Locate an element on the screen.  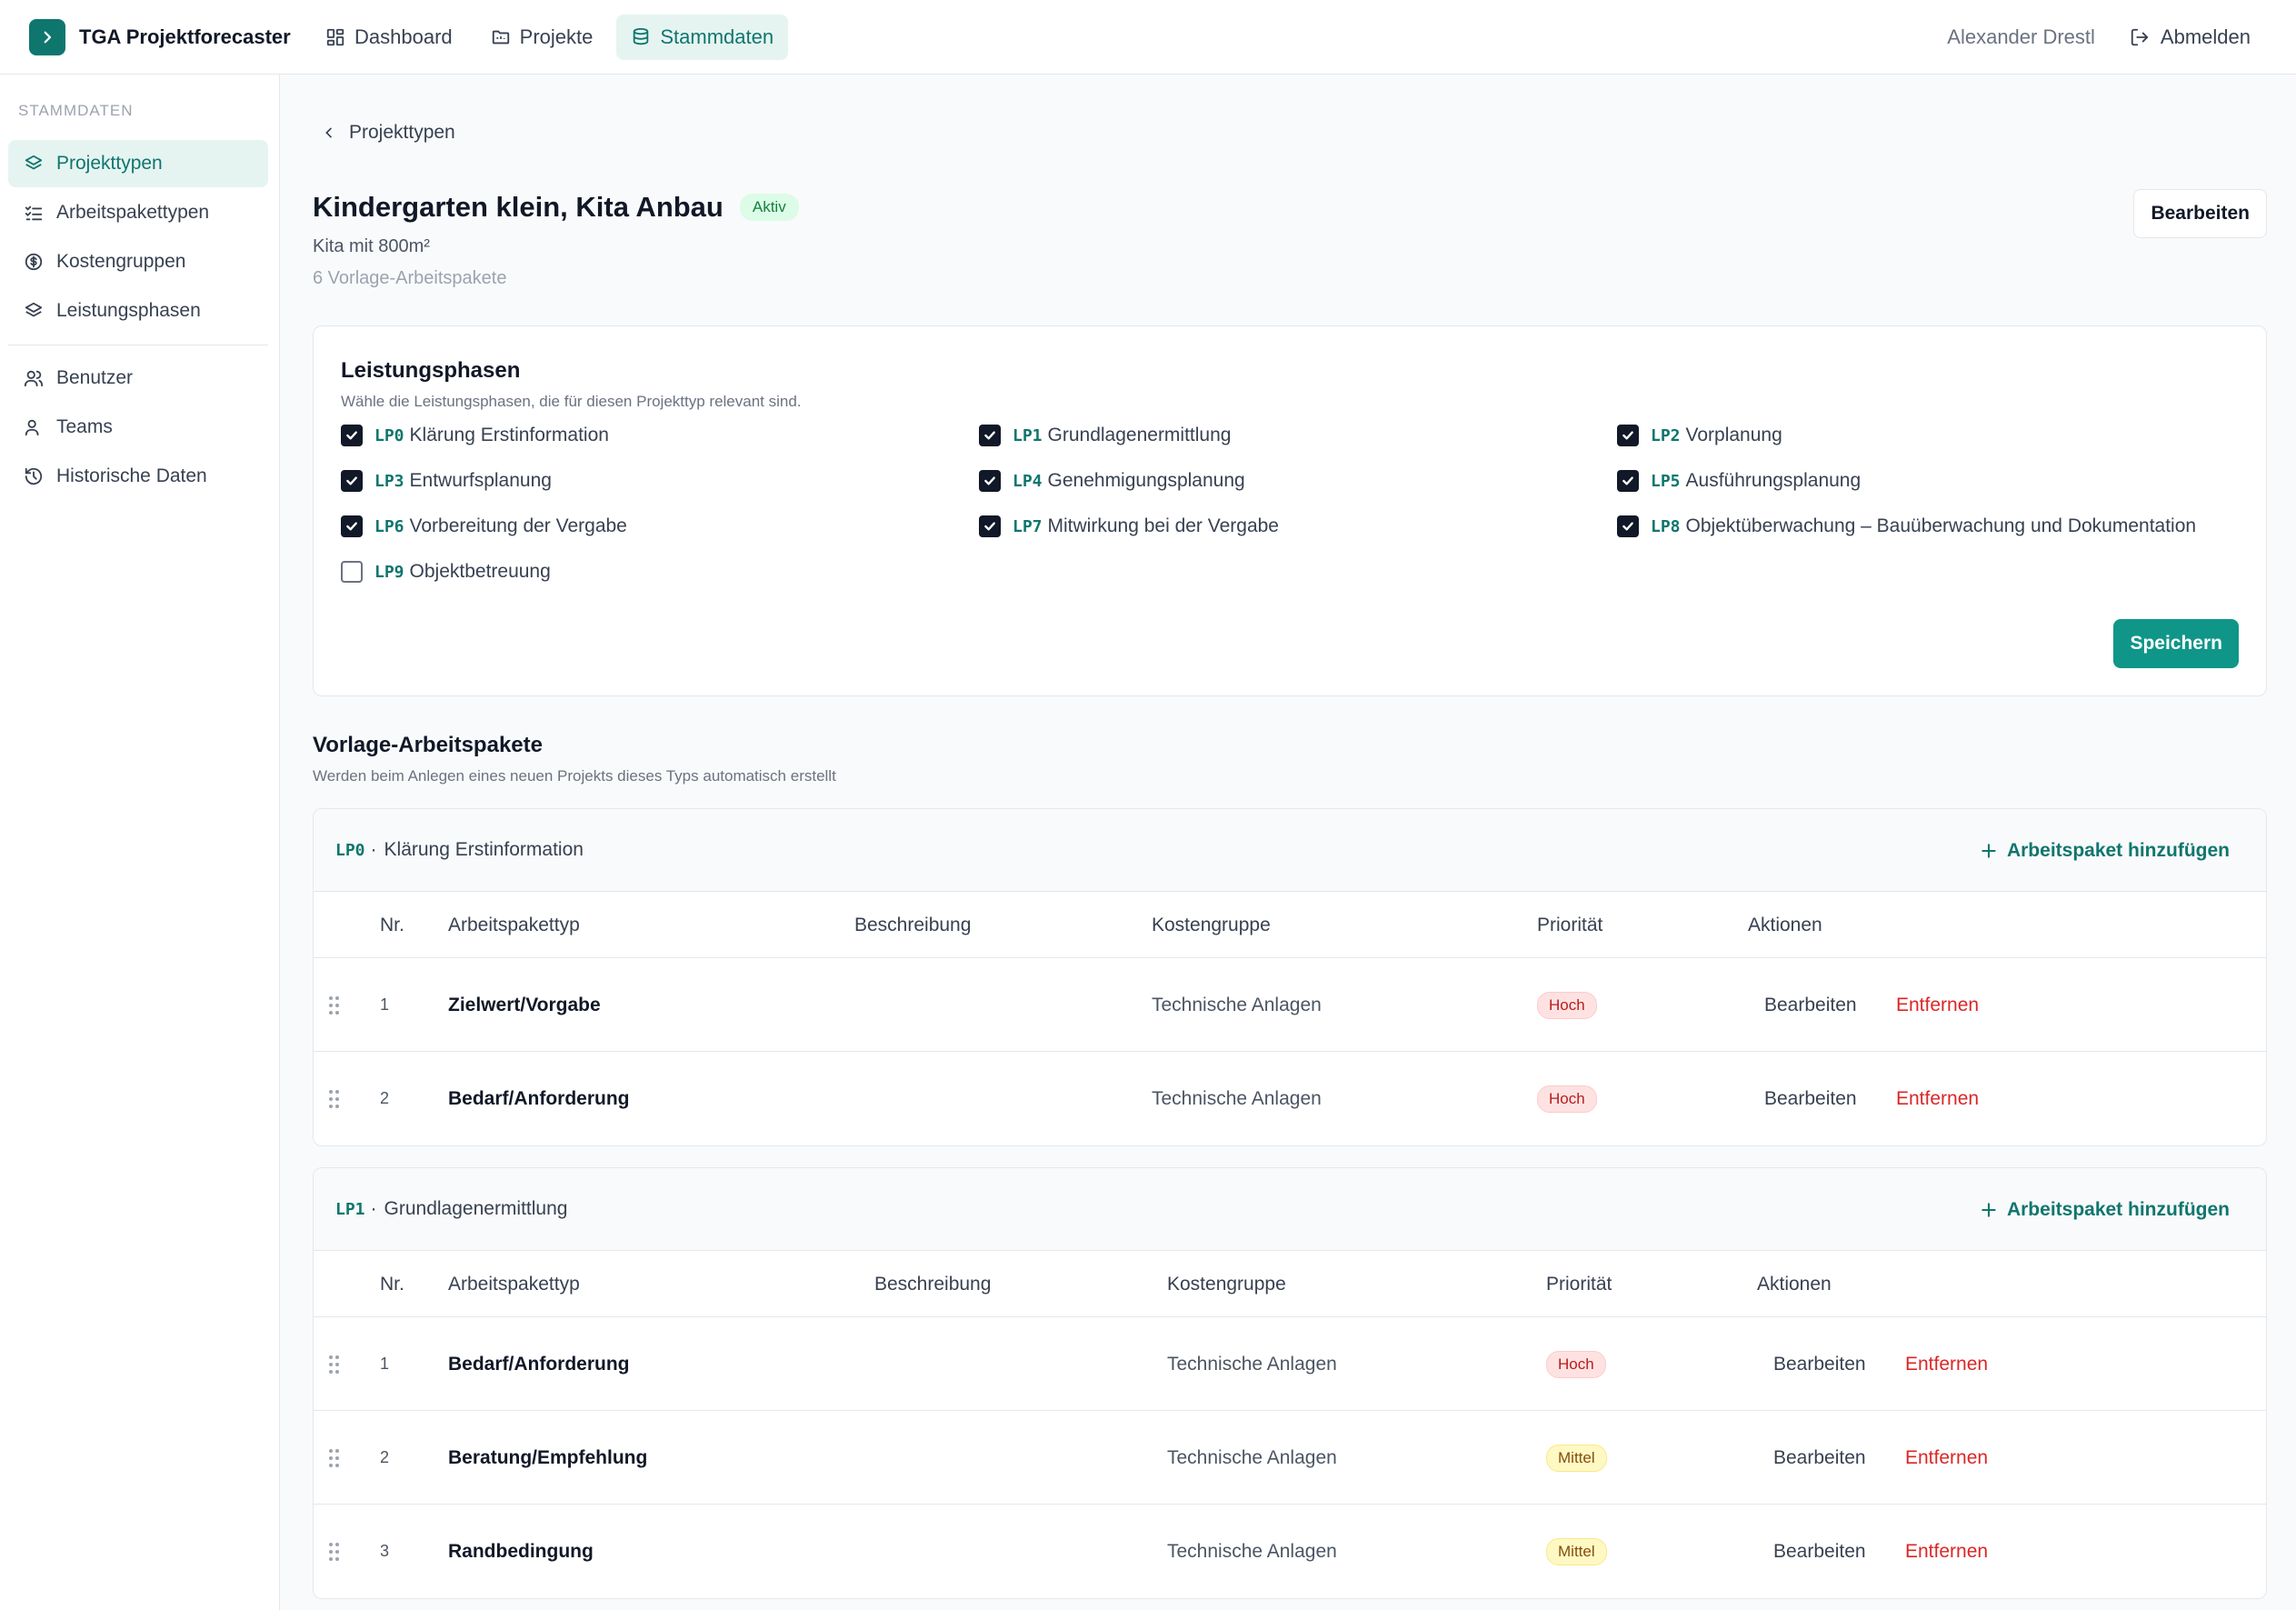
group-label: Grundlagenermittlung is located at coordinates (476, 1208).